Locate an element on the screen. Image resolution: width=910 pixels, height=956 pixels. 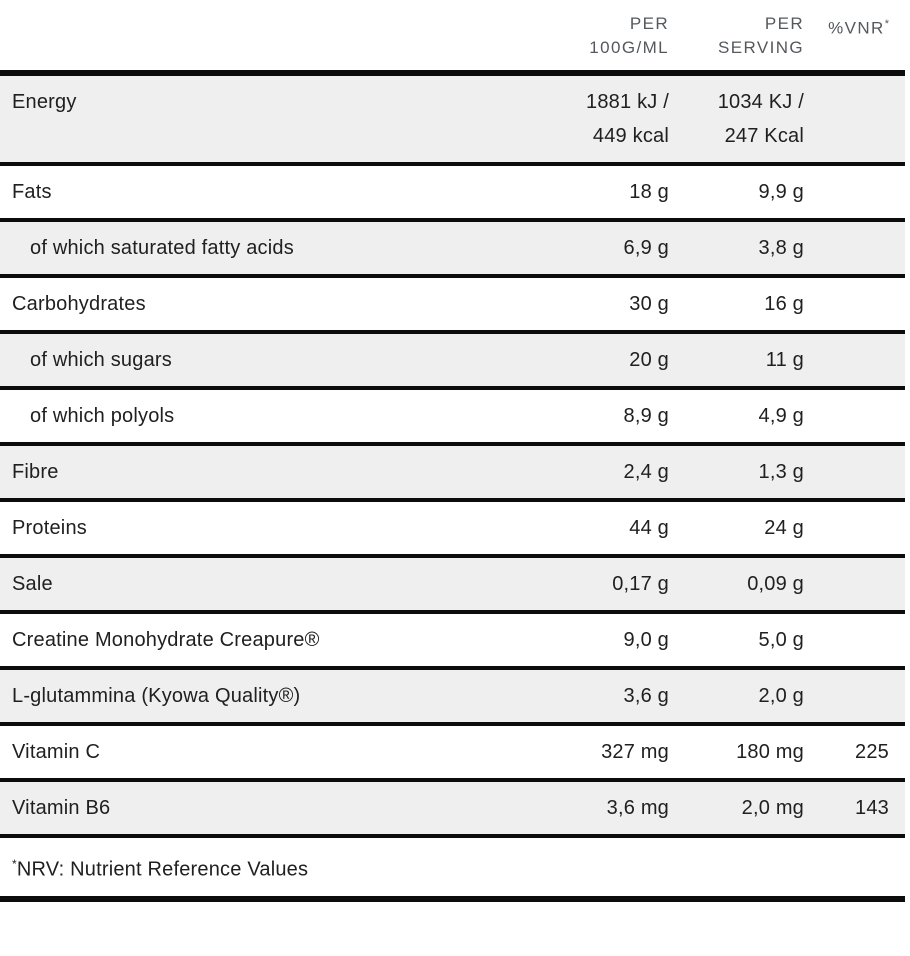
table-header-row: PER 100G/ML PER SERVING %VNR* is located at coordinates (452, 35).